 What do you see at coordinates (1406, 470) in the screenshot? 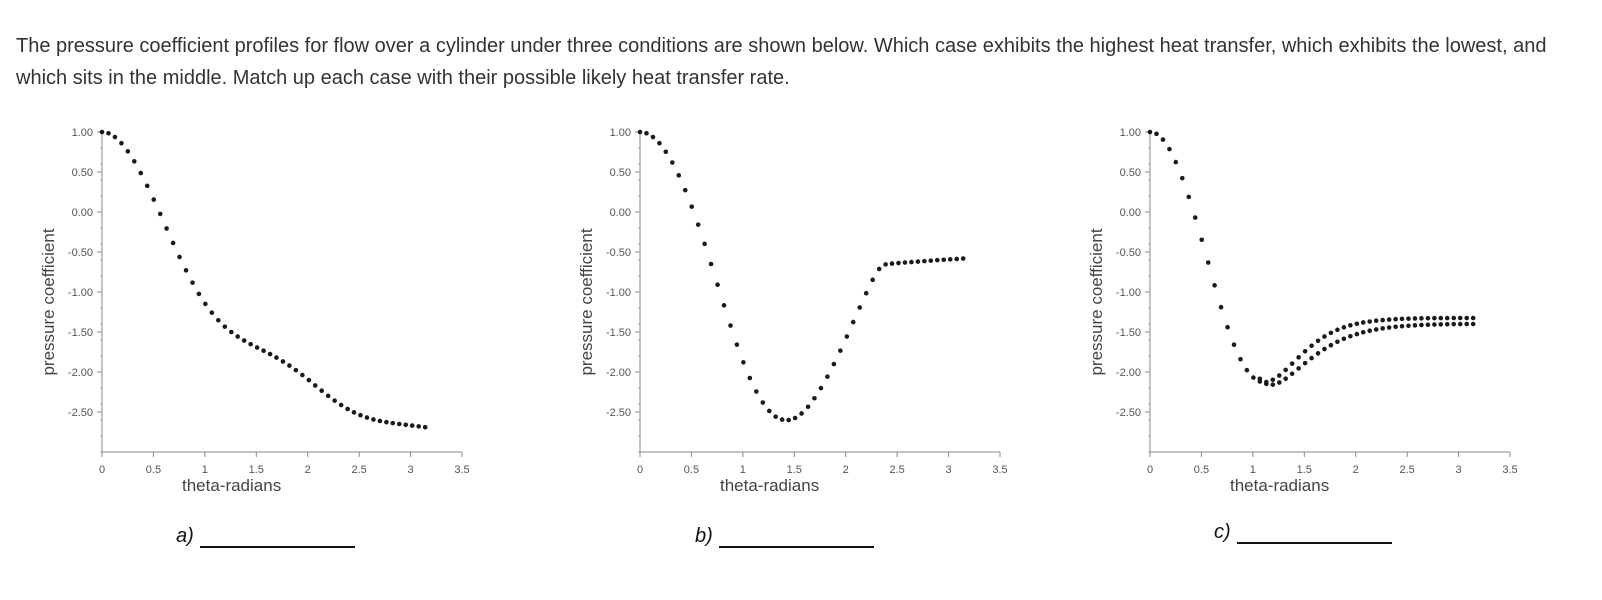
I see `x-tick-label: 2.5` at bounding box center [1406, 470].